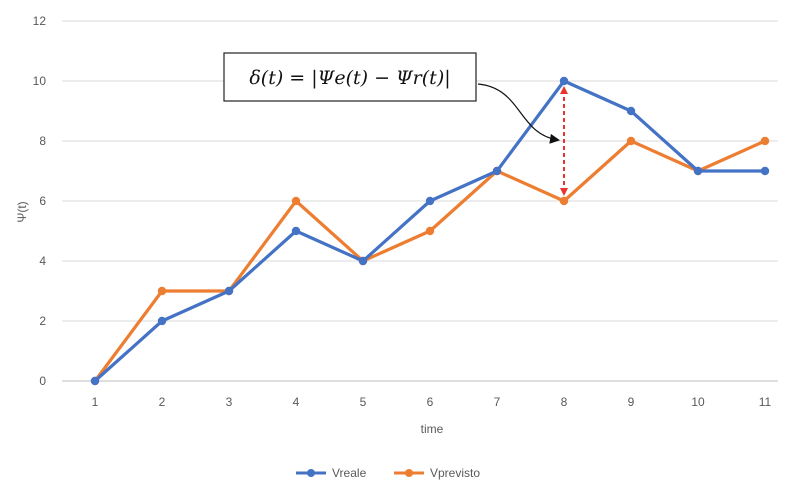 This screenshot has width=785, height=487. I want to click on x-axis-ticks: 1 2 3 4 5 6 7 8 9 10 11, so click(432, 402).